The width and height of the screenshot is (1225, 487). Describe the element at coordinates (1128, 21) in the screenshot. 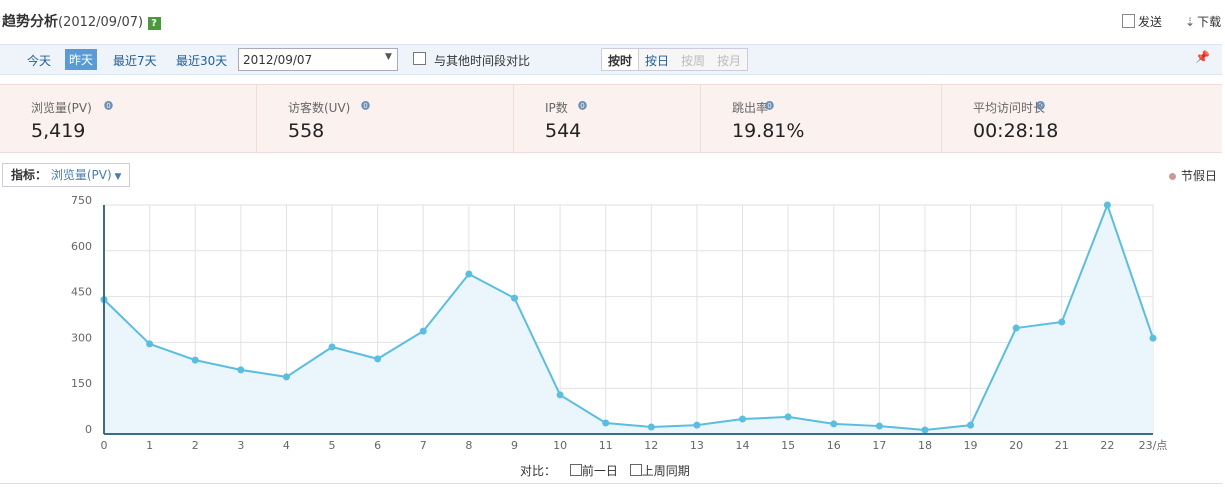

I see `send-icon` at that location.